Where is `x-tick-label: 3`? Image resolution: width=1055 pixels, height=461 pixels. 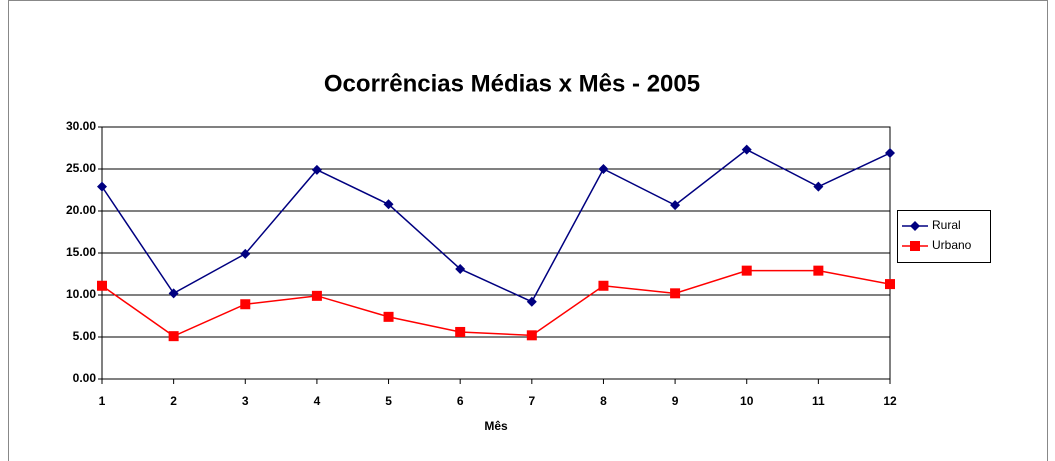 x-tick-label: 3 is located at coordinates (245, 401).